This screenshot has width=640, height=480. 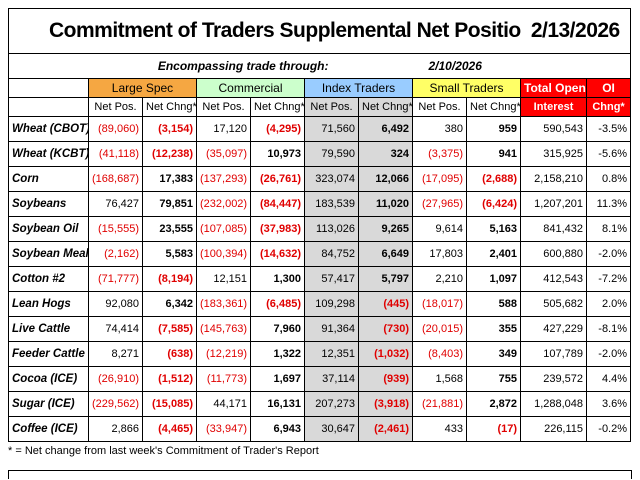 I want to click on cell: 23,555, so click(x=169, y=229).